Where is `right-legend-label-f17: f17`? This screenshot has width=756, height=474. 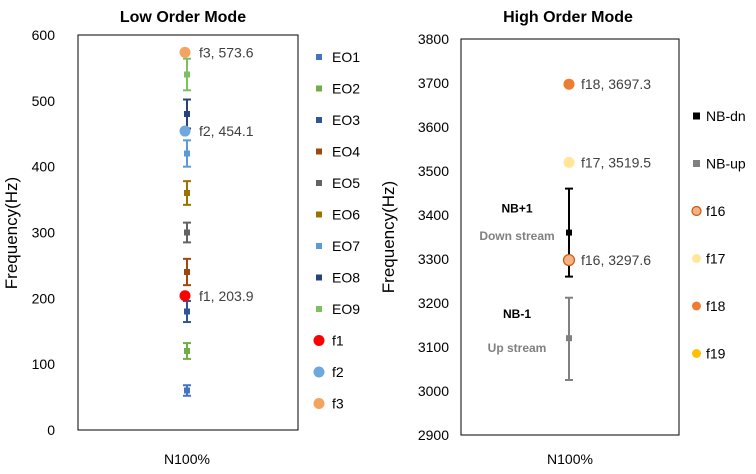
right-legend-label-f17: f17 is located at coordinates (716, 259).